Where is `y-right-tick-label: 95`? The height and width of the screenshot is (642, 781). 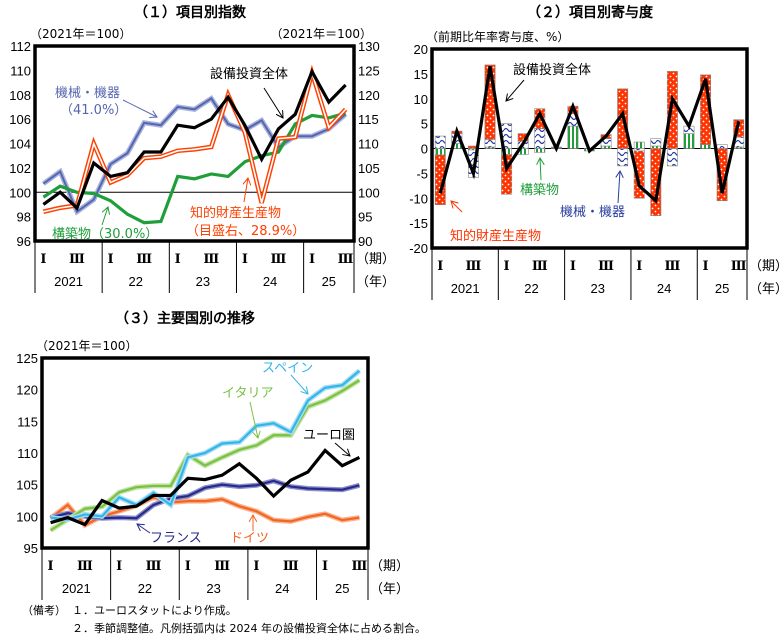 y-right-tick-label: 95 is located at coordinates (365, 217).